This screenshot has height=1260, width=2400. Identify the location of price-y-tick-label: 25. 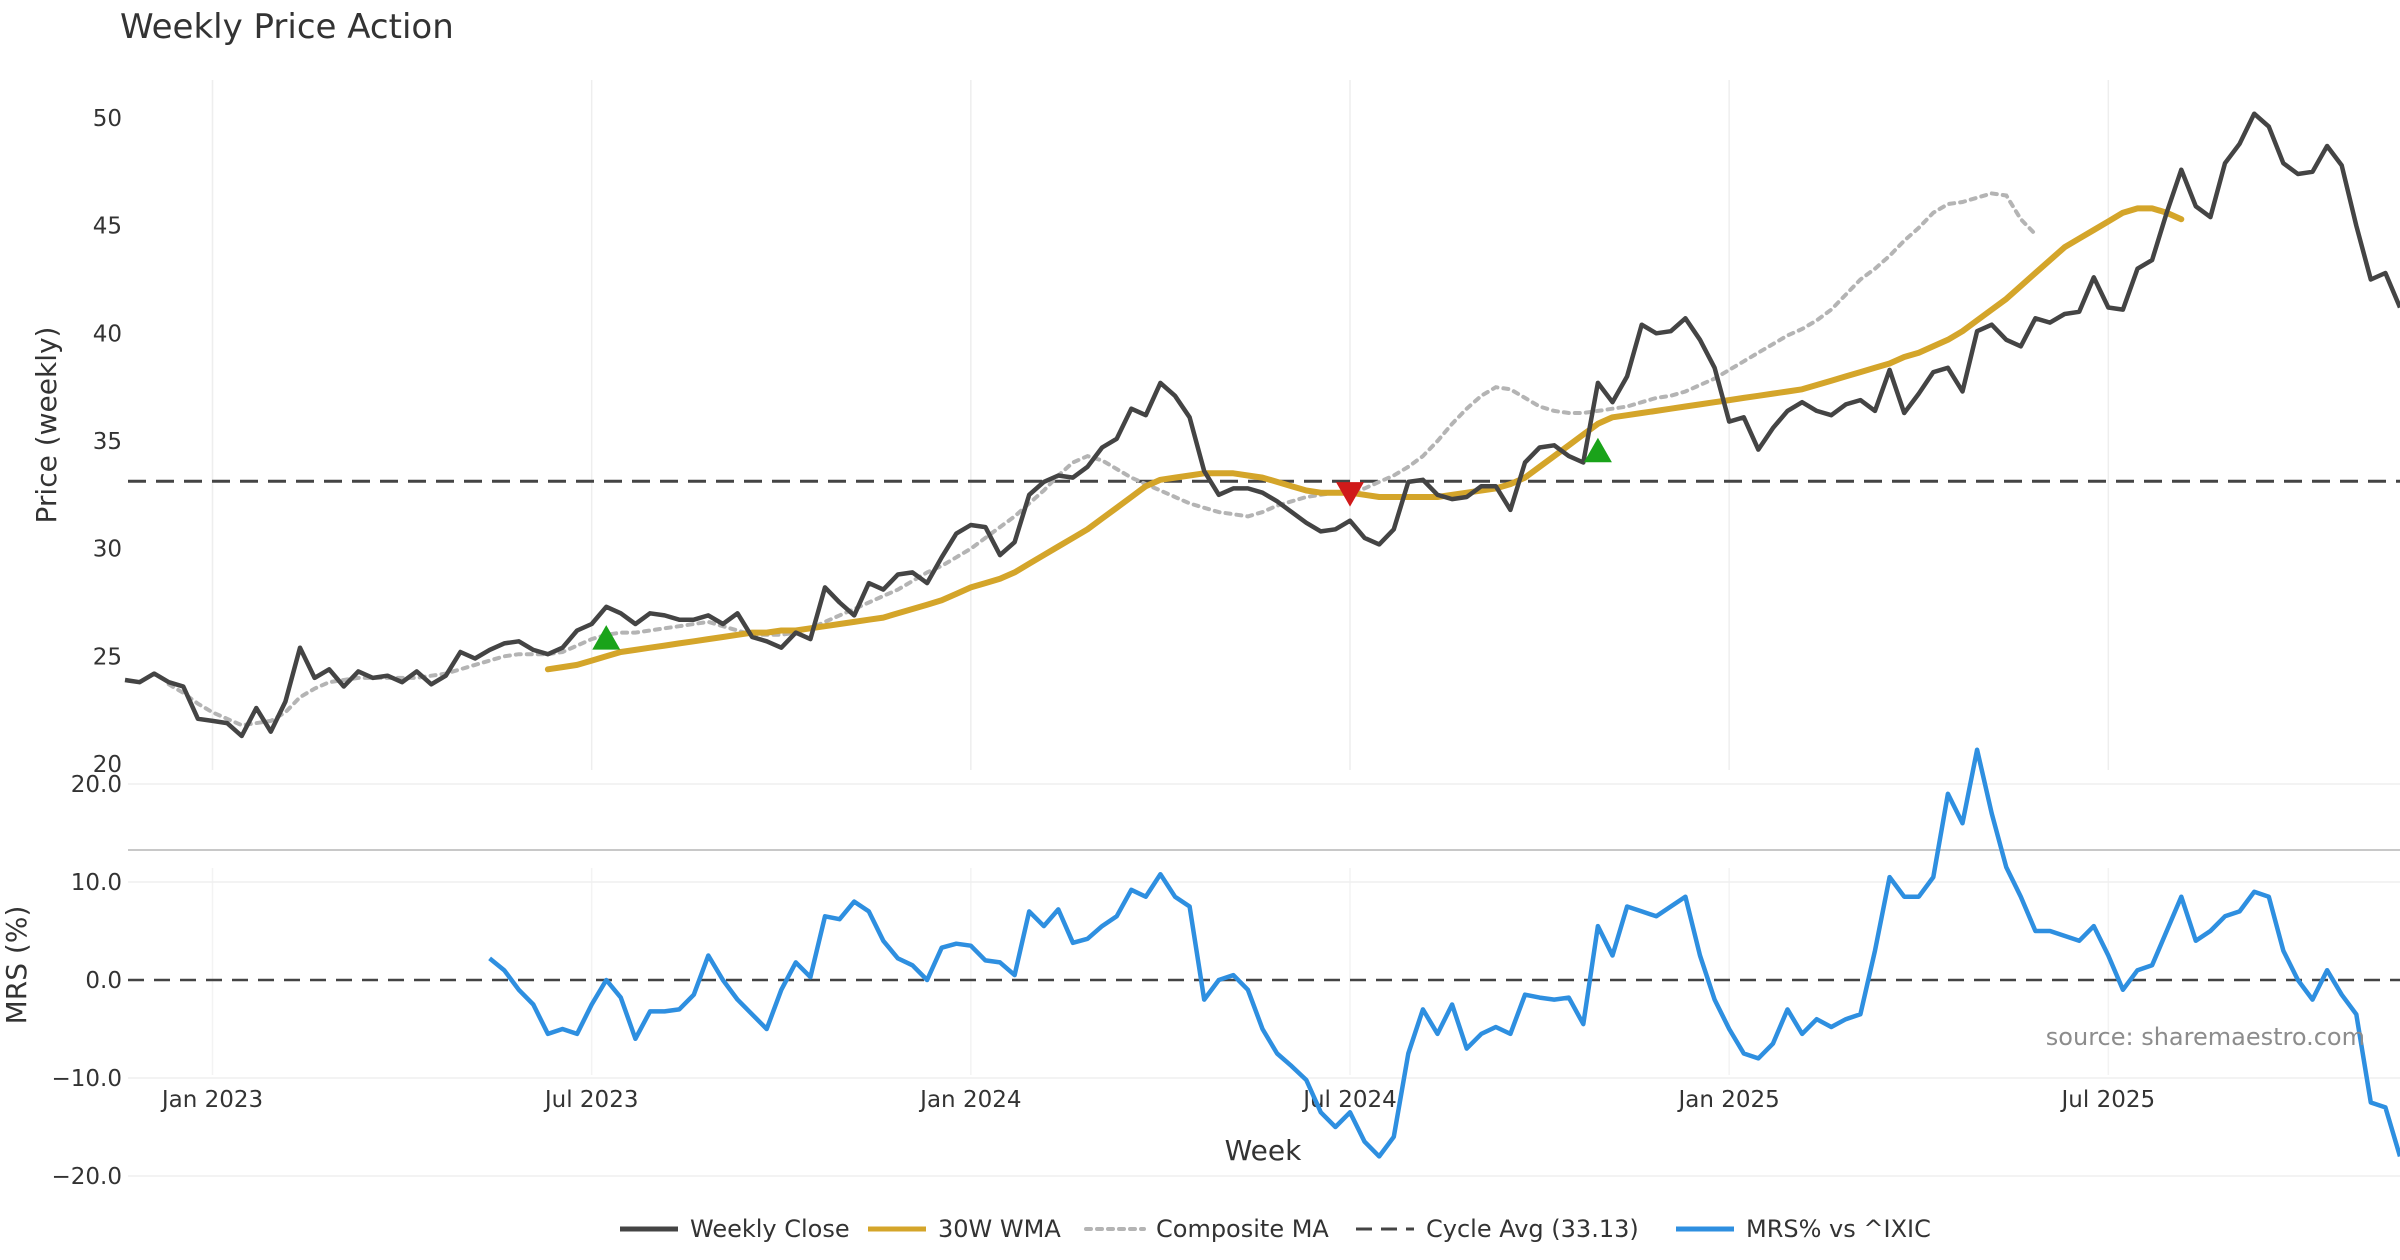
(107, 657).